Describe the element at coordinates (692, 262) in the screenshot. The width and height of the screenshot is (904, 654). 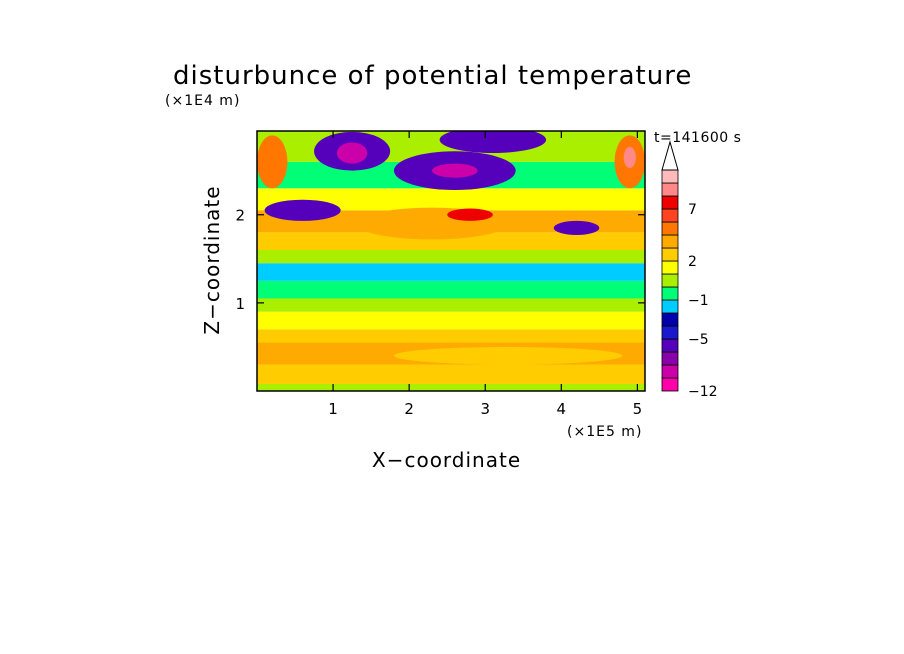
I see `colorbar-tick-label: 2` at that location.